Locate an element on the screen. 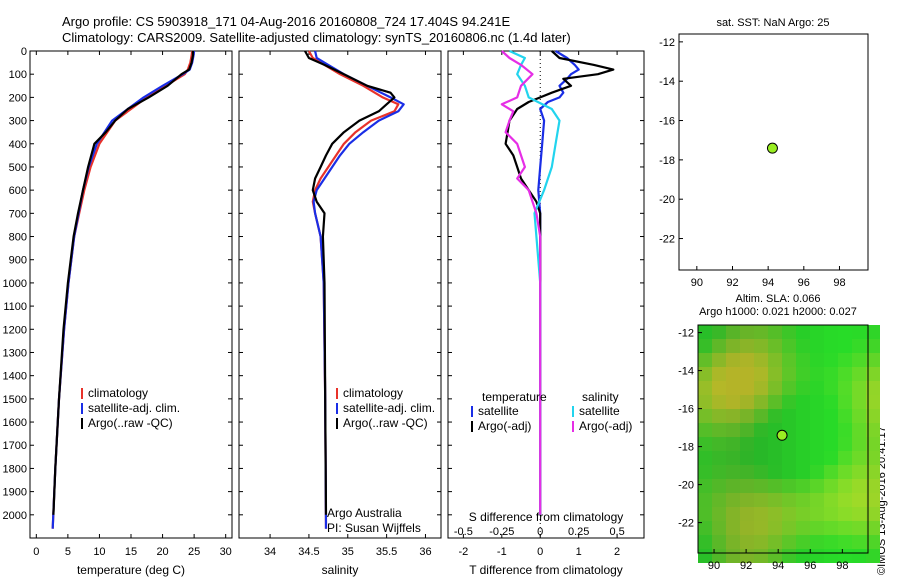  map-frame is located at coordinates (783, 439).